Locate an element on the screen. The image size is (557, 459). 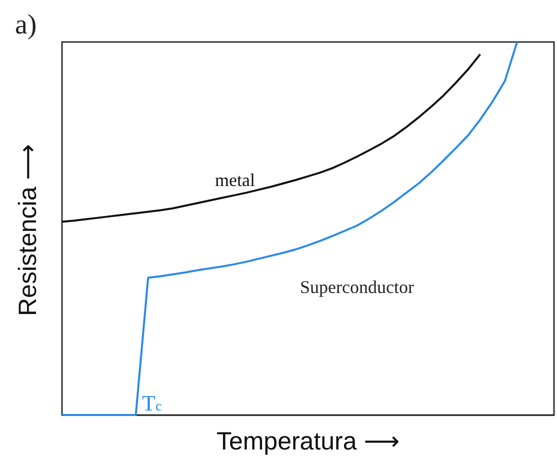
annotation: metal is located at coordinates (235, 180).